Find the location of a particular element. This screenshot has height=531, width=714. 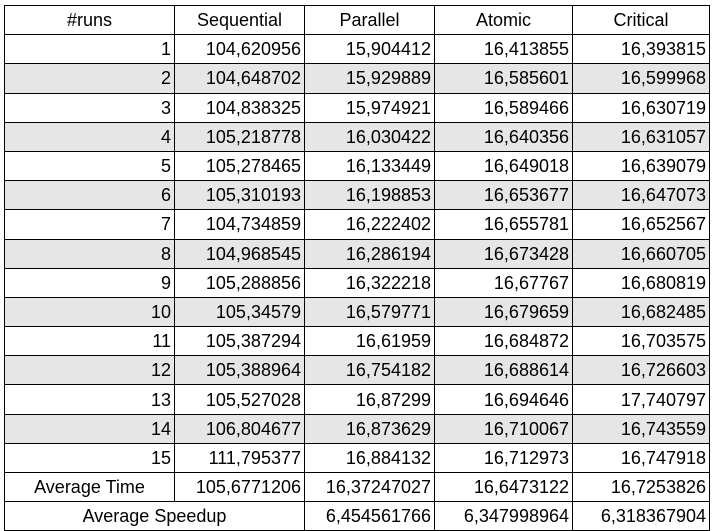

cell-parallel: 16,133449 is located at coordinates (369, 166).